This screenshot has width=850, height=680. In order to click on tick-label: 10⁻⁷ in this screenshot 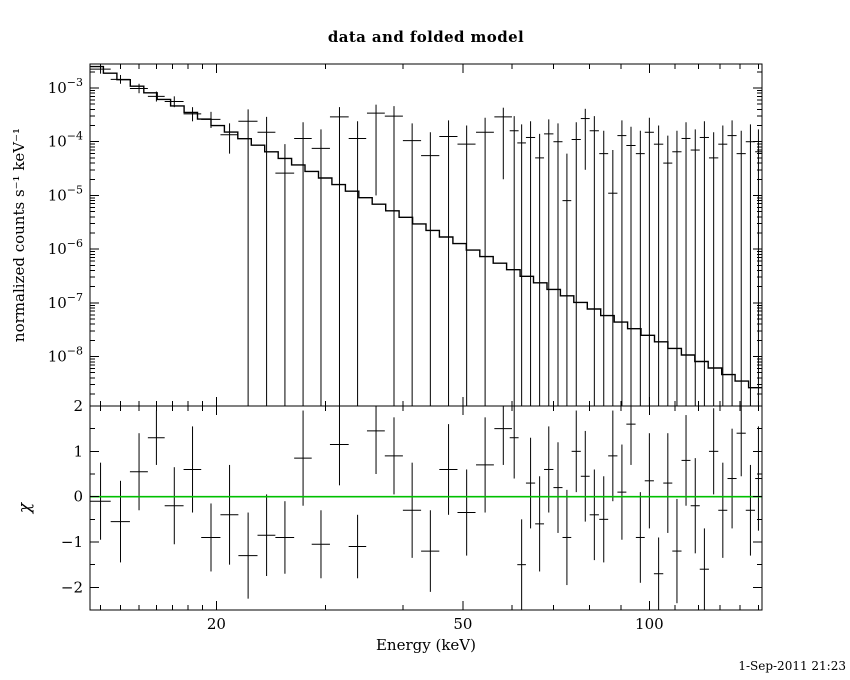, I will do `click(65, 301)`.